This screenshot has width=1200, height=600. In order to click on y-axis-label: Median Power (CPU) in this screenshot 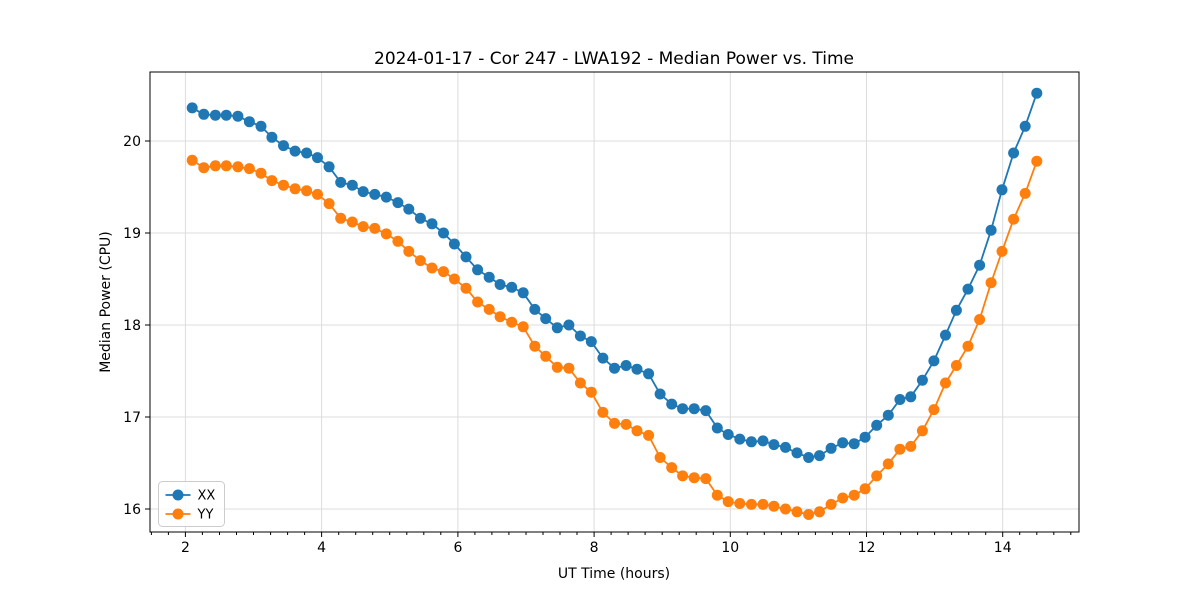, I will do `click(106, 302)`.